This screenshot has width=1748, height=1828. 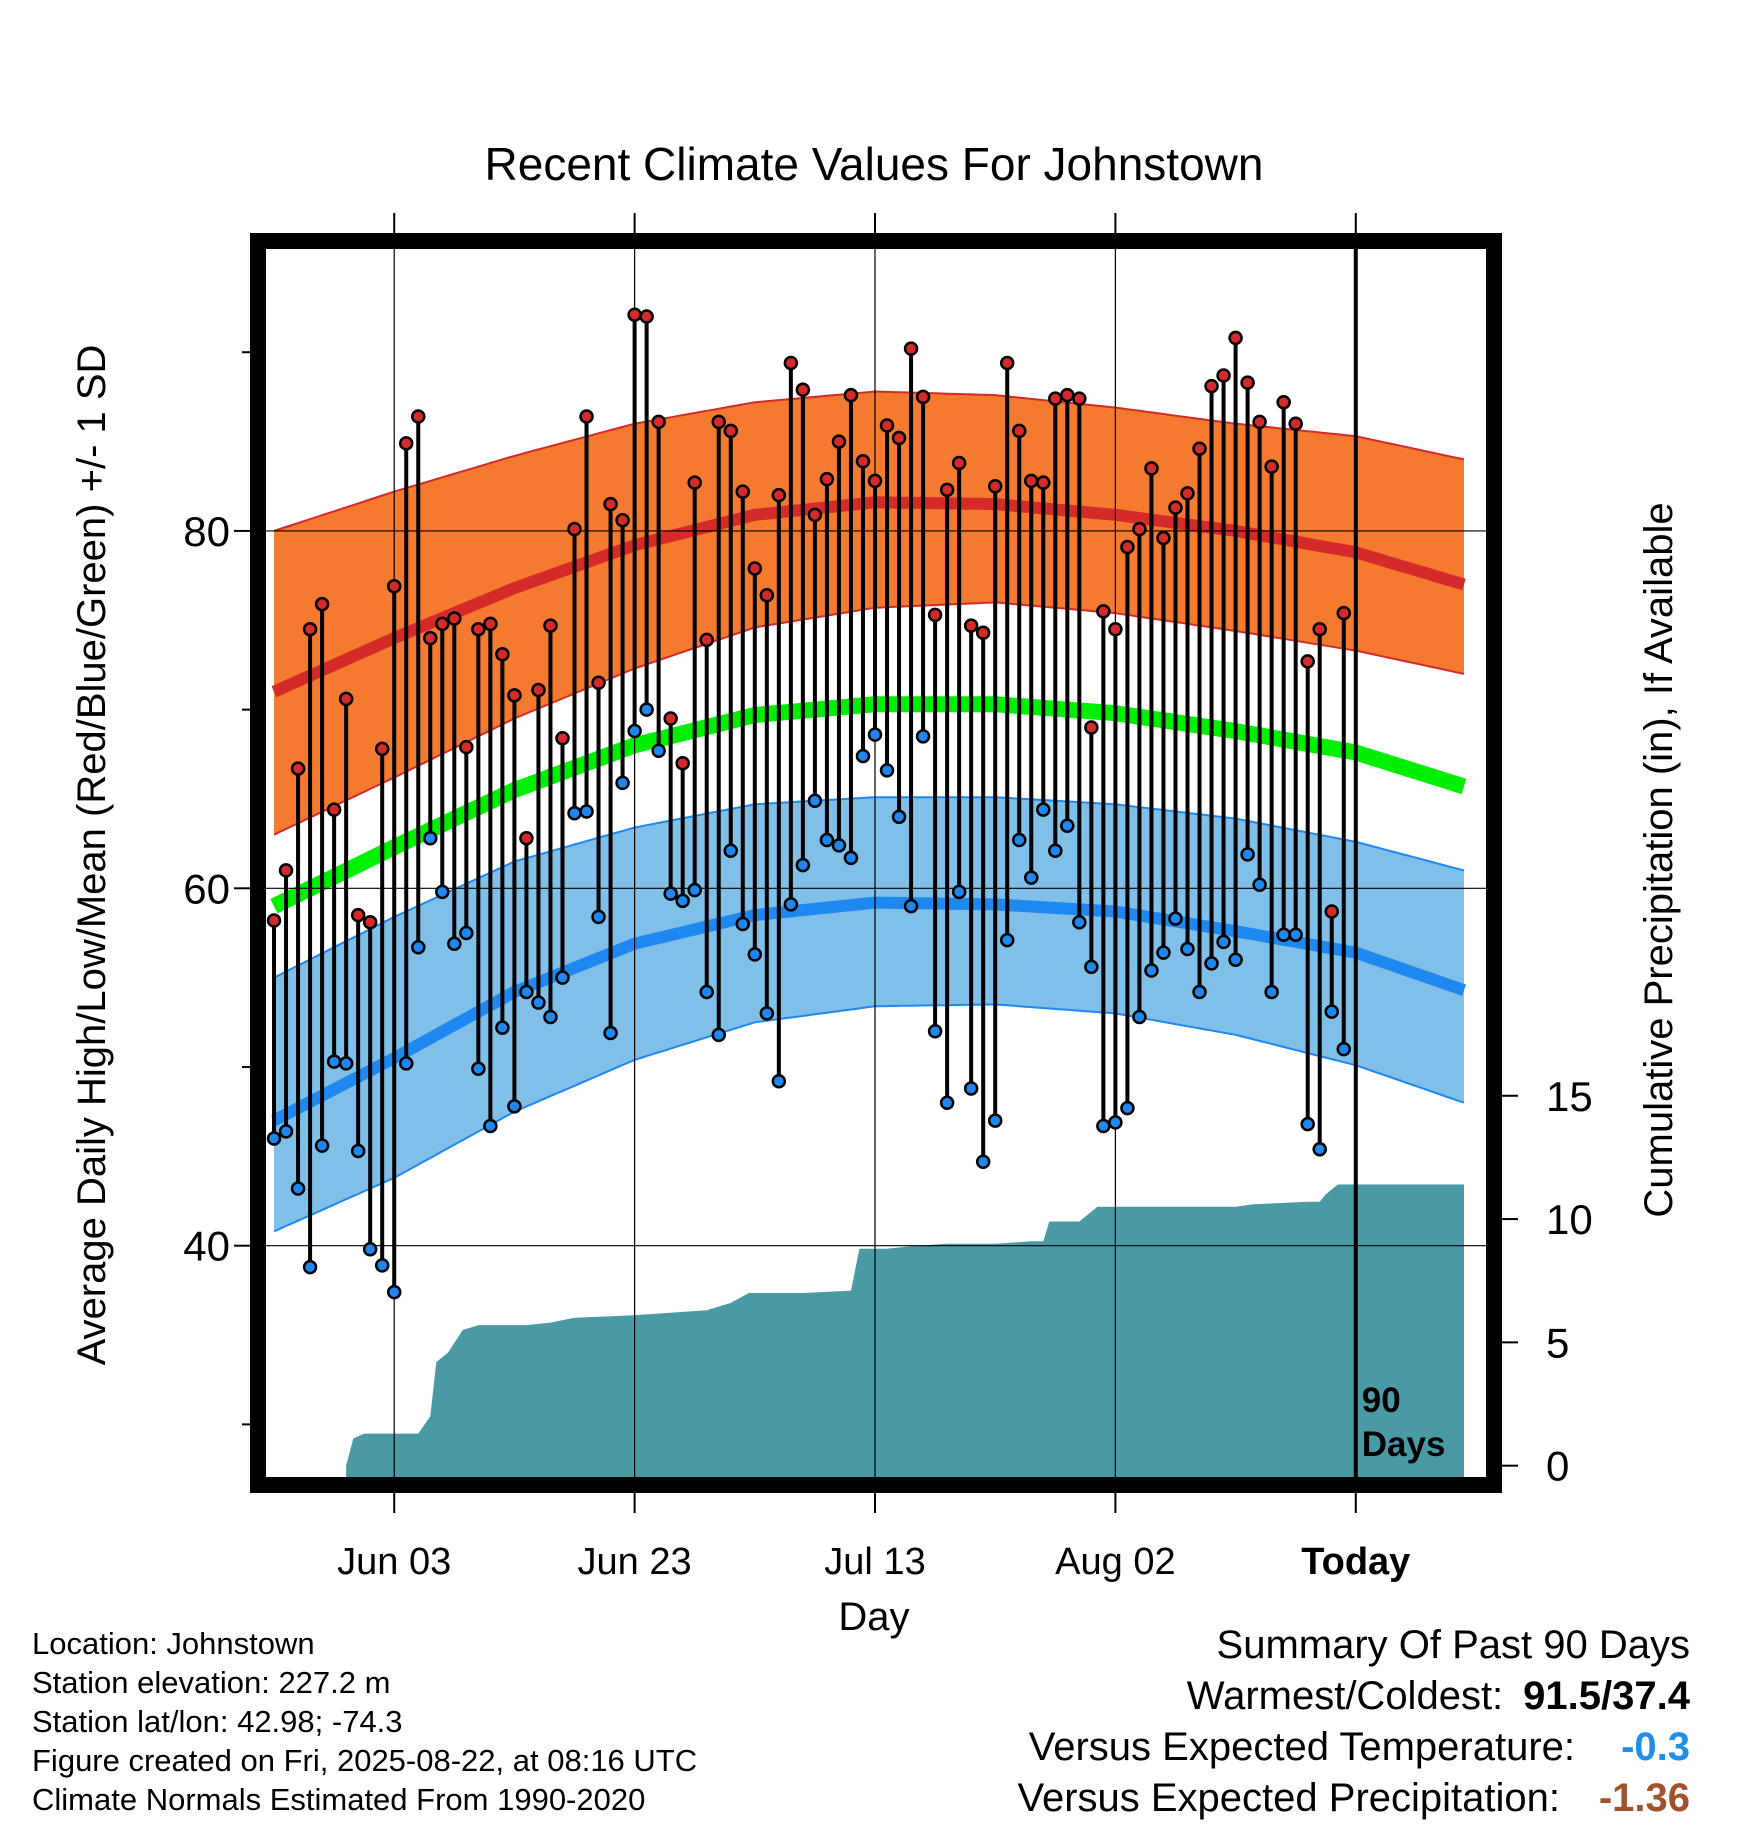 I want to click on chart-title: Recent Climate Values For Johnstown, so click(x=874, y=164).